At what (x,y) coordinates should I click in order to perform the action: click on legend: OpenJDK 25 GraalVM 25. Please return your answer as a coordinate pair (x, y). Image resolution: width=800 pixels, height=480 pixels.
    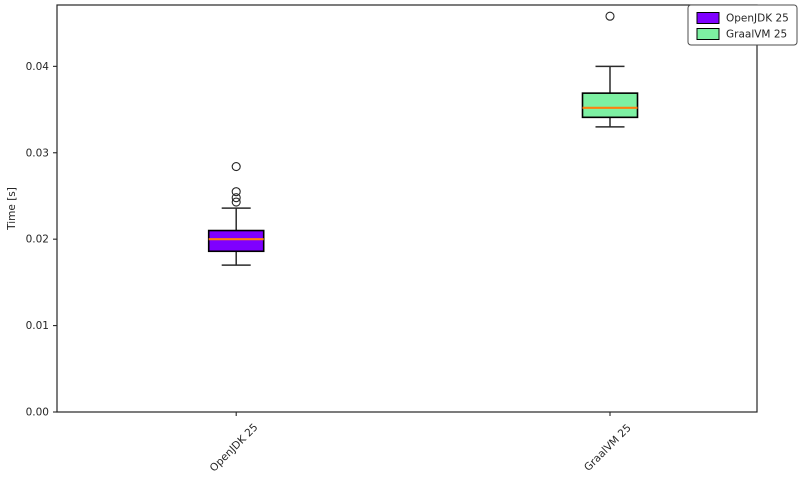
    Looking at the image, I should click on (742, 25).